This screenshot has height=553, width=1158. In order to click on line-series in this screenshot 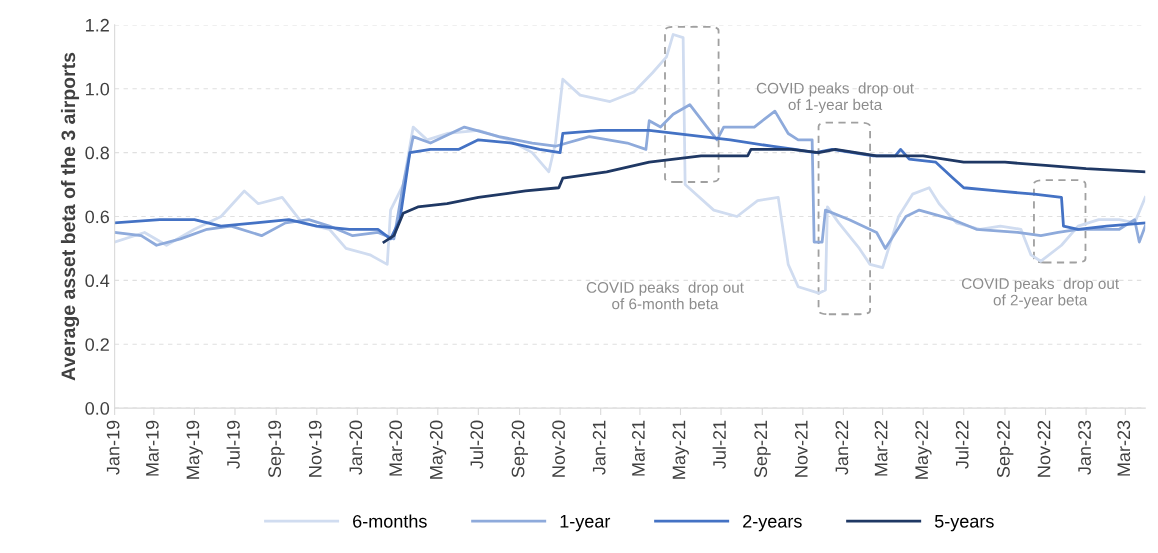, I will do `click(764, 196)`.